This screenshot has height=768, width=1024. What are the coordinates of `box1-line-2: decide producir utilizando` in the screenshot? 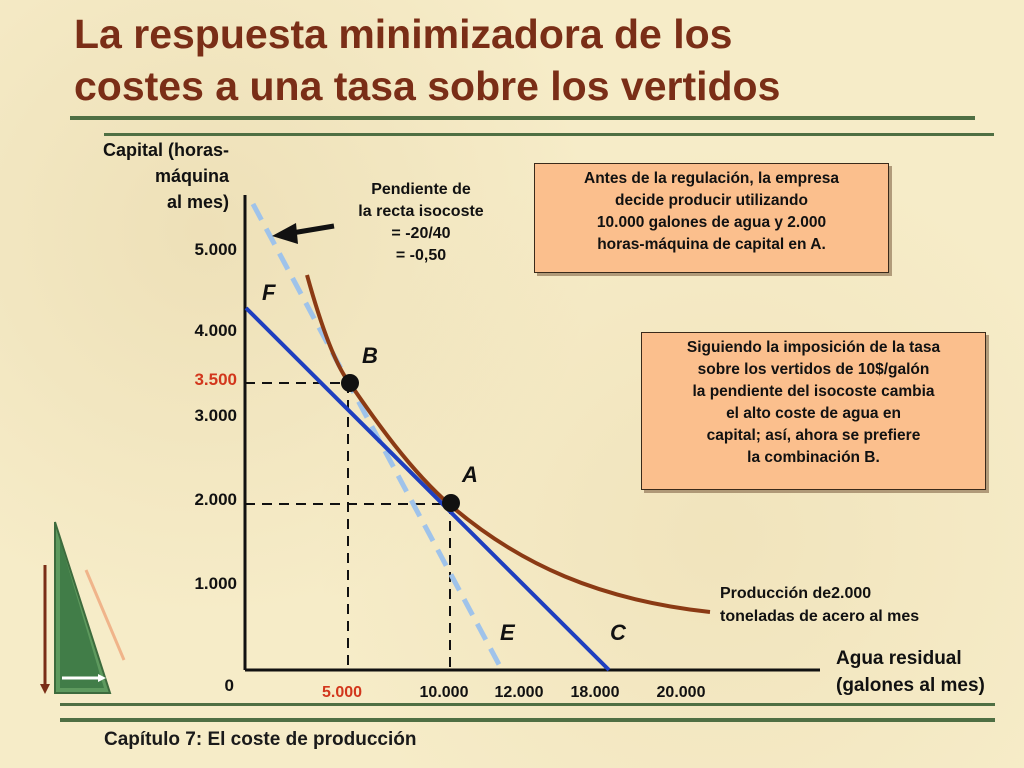 It's located at (711, 200).